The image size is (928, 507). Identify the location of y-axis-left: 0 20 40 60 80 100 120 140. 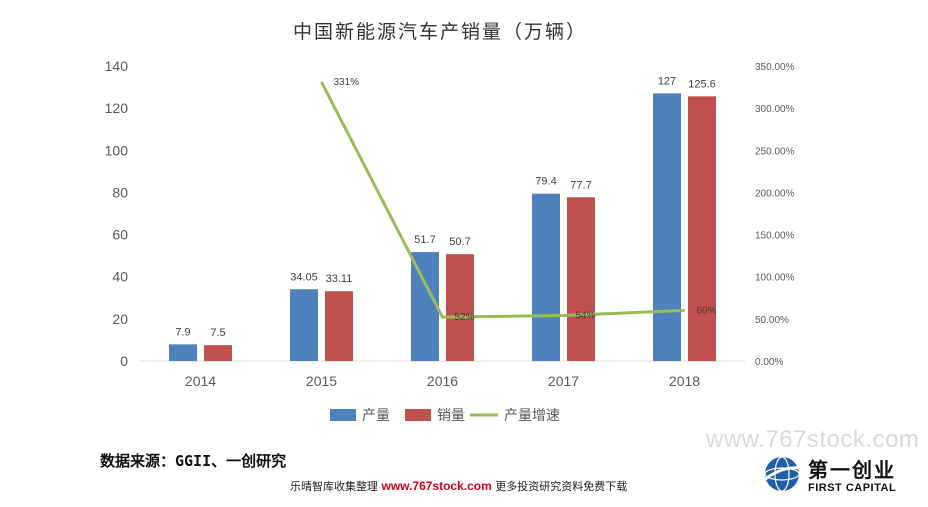
(117, 213).